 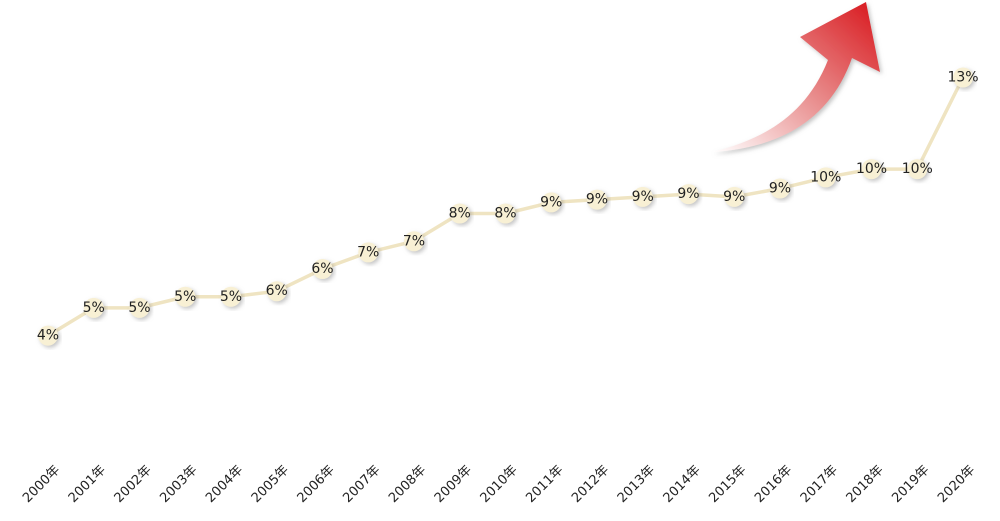 What do you see at coordinates (133, 484) in the screenshot?
I see `x-tick-label: 2002年` at bounding box center [133, 484].